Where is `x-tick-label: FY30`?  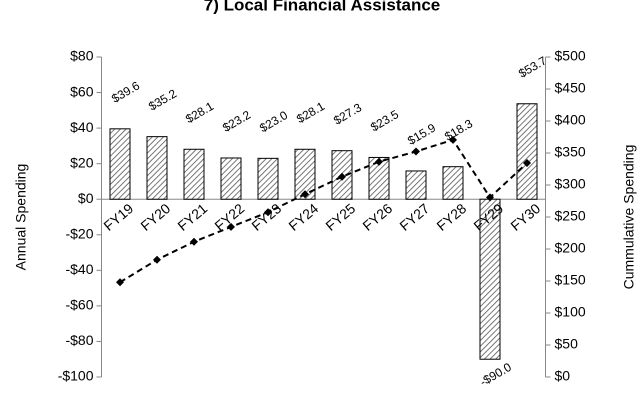 x-tick-label: FY30 is located at coordinates (525, 217).